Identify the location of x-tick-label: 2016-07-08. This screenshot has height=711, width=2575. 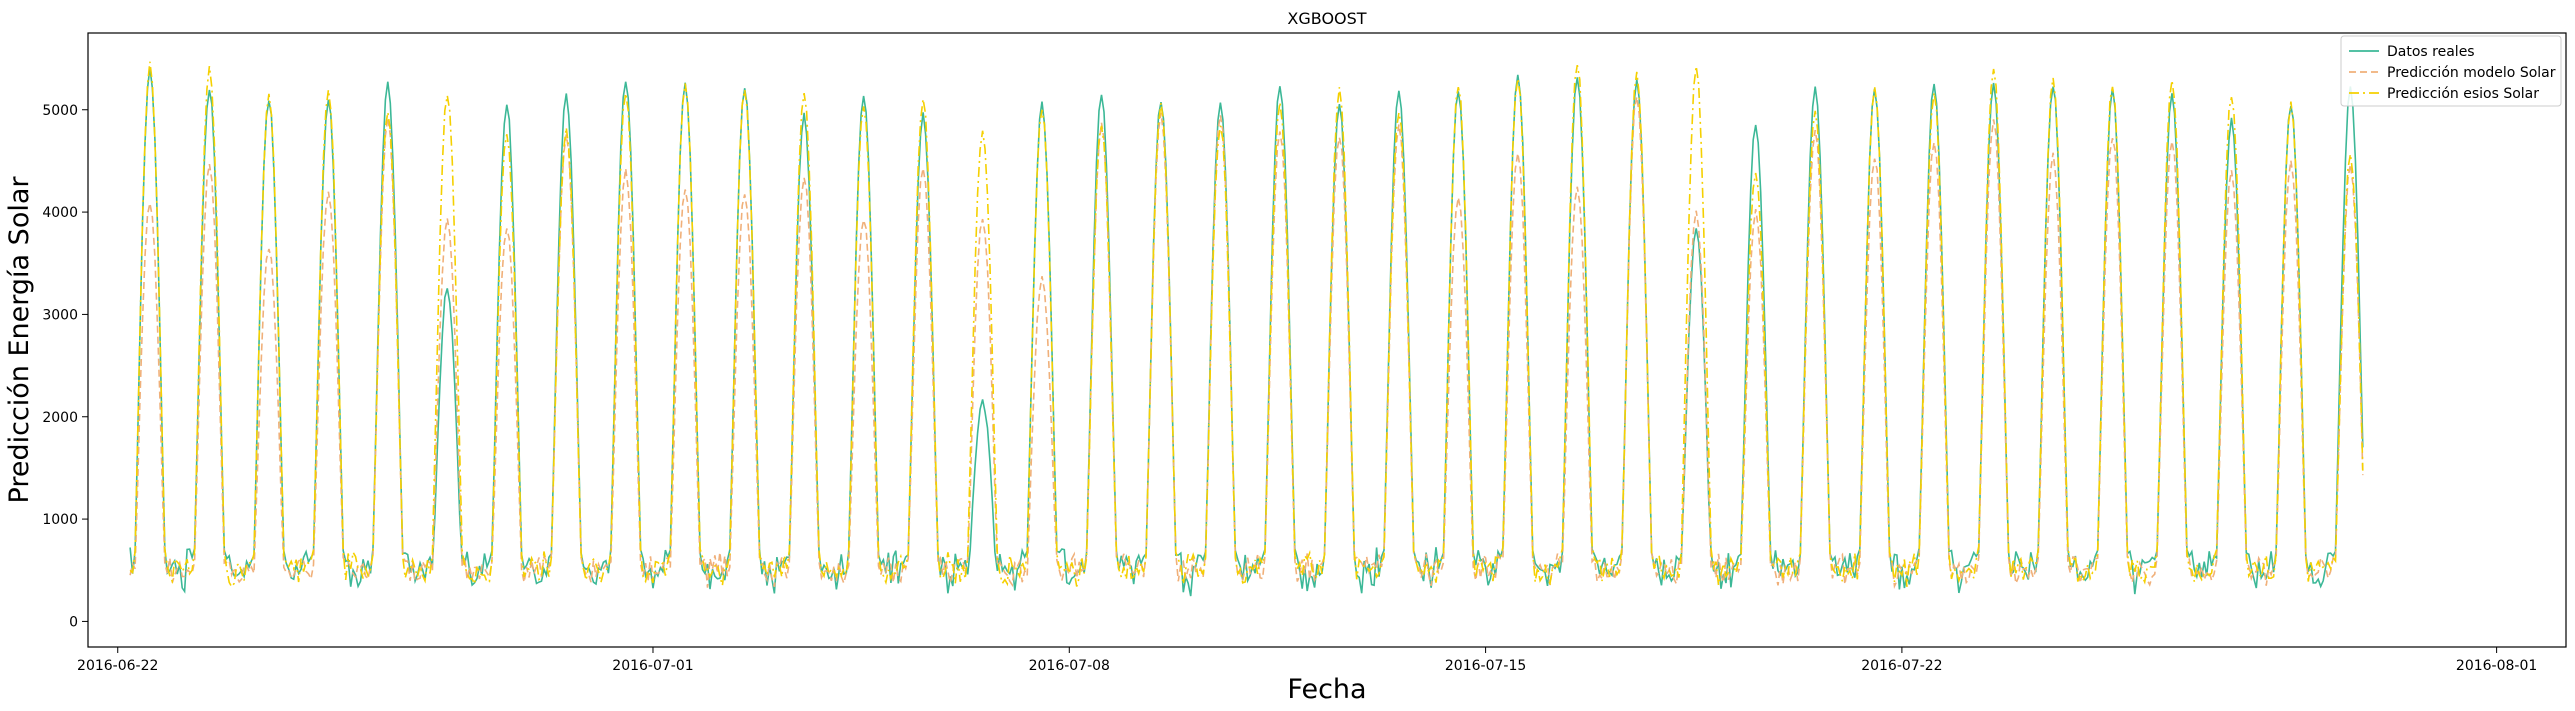
(1069, 666).